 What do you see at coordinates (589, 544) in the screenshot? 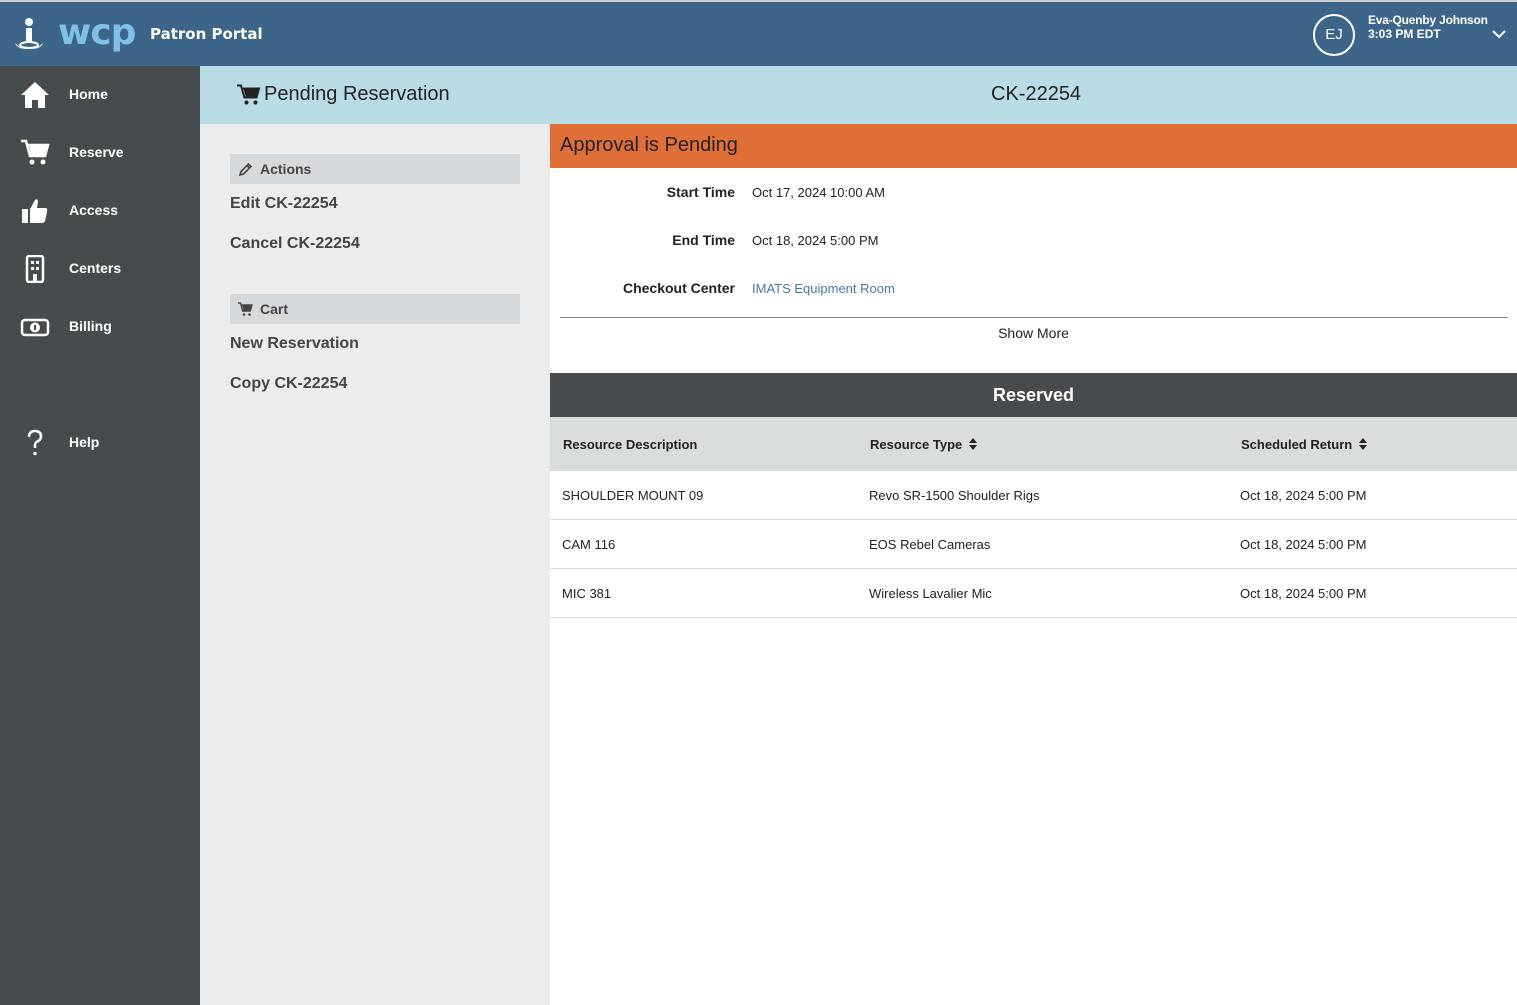
I see `resource-description-cell: CAM 116` at bounding box center [589, 544].